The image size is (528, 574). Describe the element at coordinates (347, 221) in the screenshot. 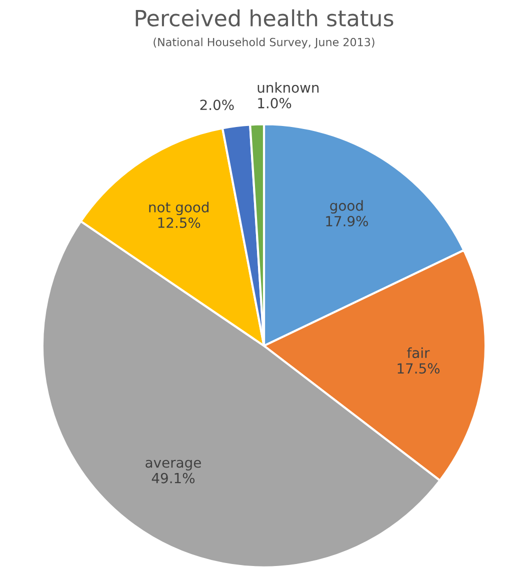

I see `data-label: 17.9%` at that location.